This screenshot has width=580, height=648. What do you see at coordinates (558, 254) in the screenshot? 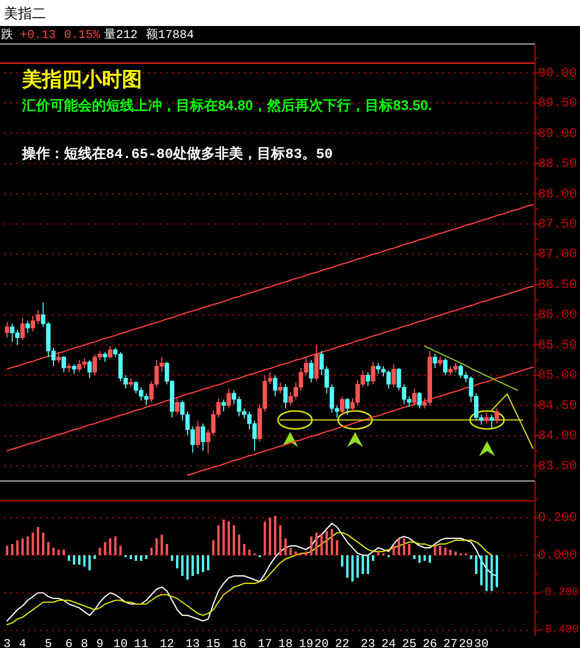
I see `y-tick-label: 87.00` at bounding box center [558, 254].